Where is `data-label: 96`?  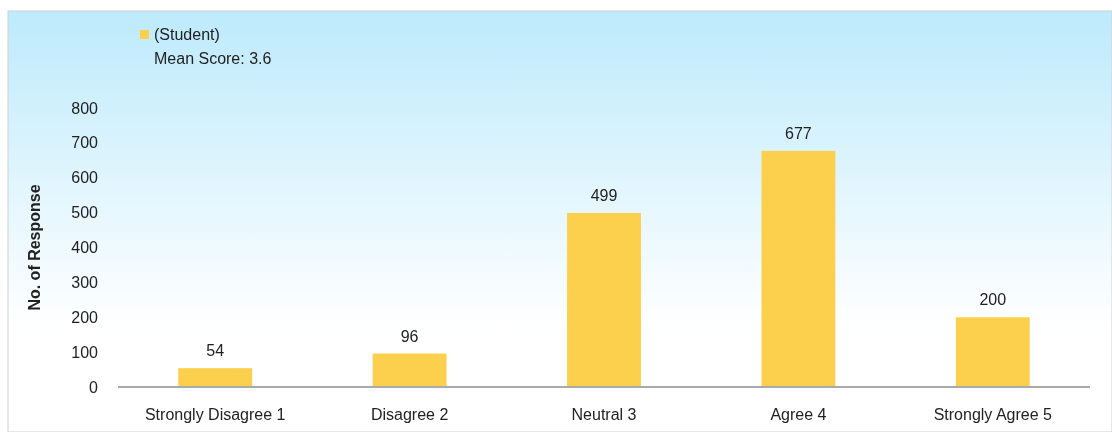 data-label: 96 is located at coordinates (409, 336).